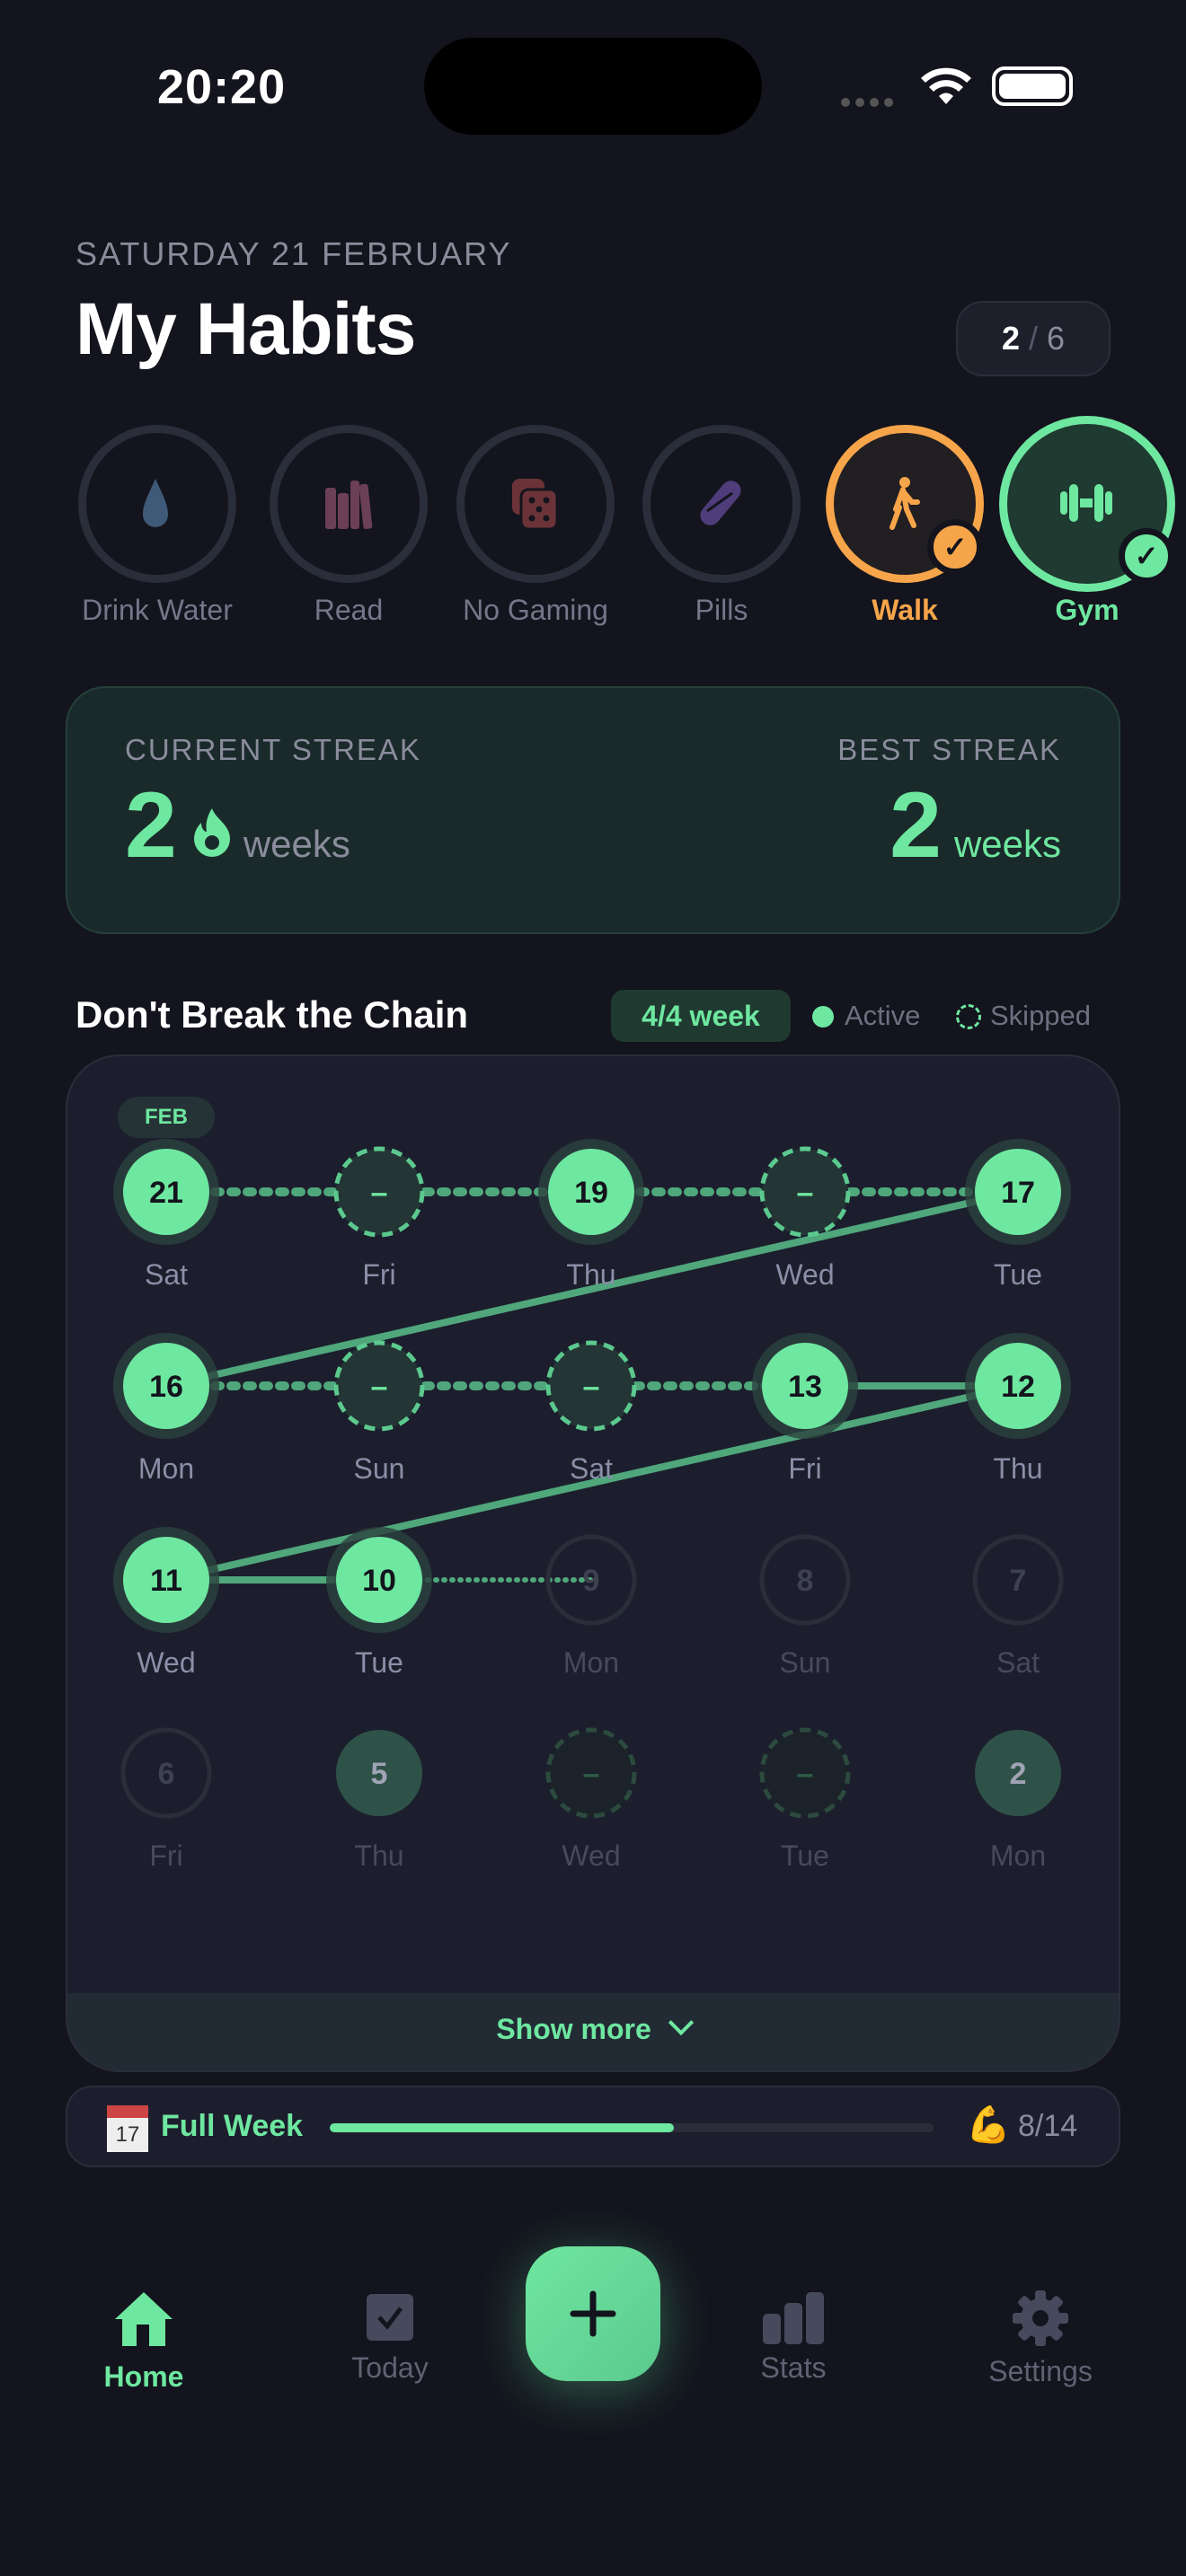 The image size is (1186, 2576). I want to click on chain-day: 16, so click(166, 1386).